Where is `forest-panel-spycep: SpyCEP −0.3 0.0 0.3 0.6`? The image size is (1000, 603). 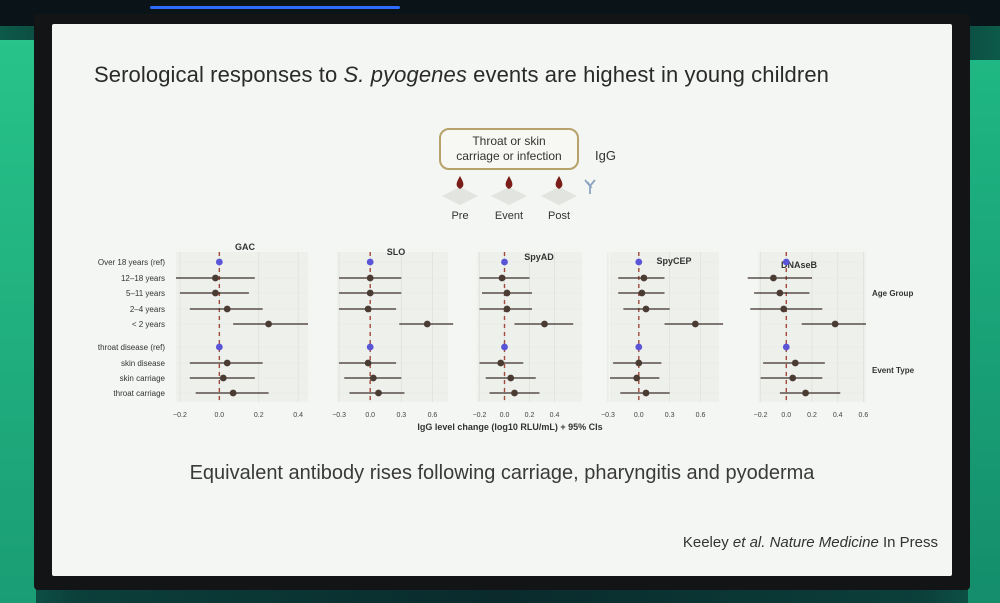 forest-panel-spycep: SpyCEP −0.3 0.0 0.3 0.6 is located at coordinates (662, 335).